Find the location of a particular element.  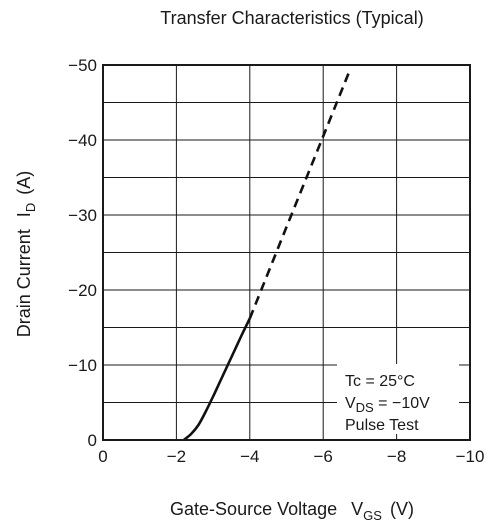

x-tick-label: −10 is located at coordinates (470, 456).